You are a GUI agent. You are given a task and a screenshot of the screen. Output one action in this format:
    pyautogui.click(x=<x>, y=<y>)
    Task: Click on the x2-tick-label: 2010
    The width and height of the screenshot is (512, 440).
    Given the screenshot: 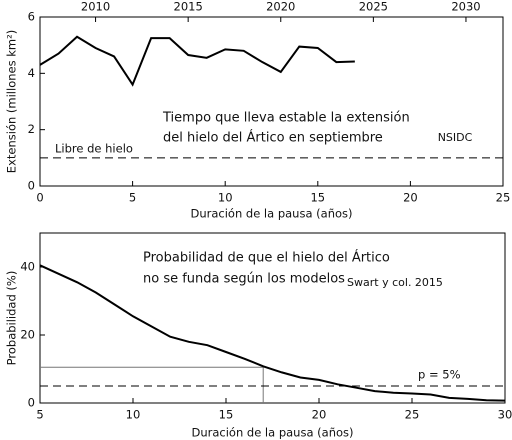 What is the action you would take?
    pyautogui.click(x=95, y=7)
    